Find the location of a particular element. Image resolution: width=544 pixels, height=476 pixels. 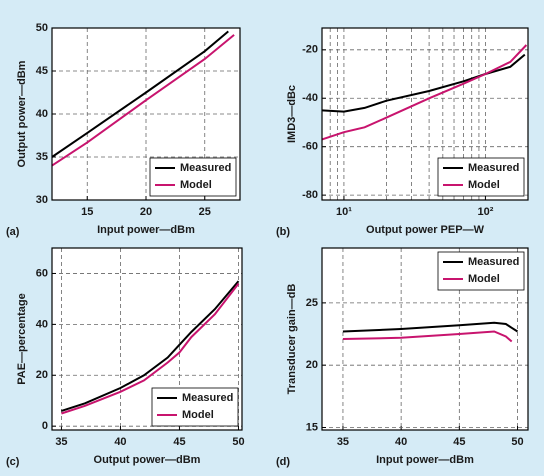

x-tick-label: 10¹ is located at coordinates (344, 212).